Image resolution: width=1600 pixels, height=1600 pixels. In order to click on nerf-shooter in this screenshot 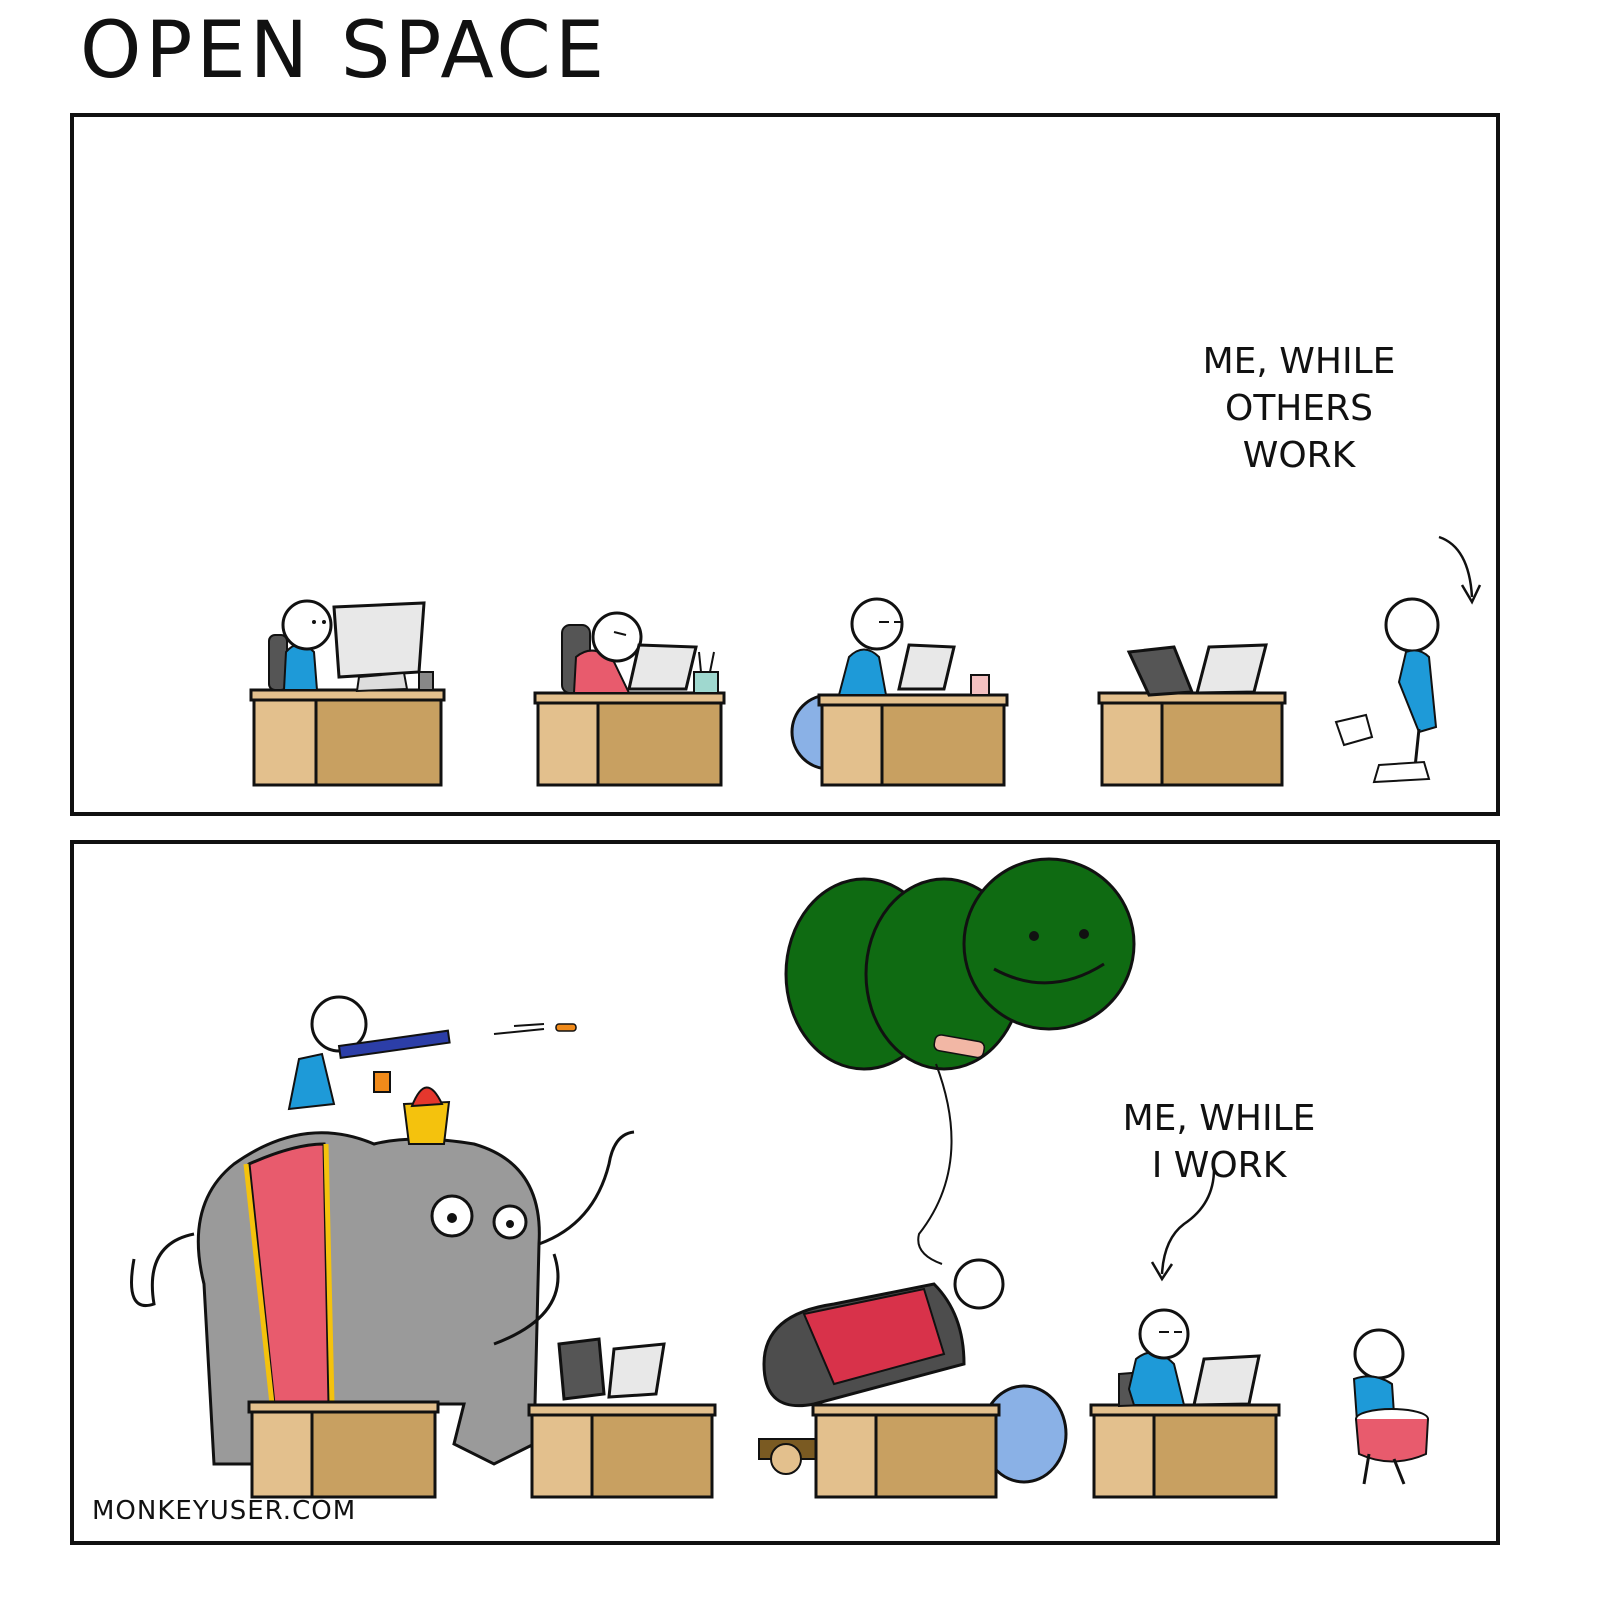, I will do `click(432, 1053)`.